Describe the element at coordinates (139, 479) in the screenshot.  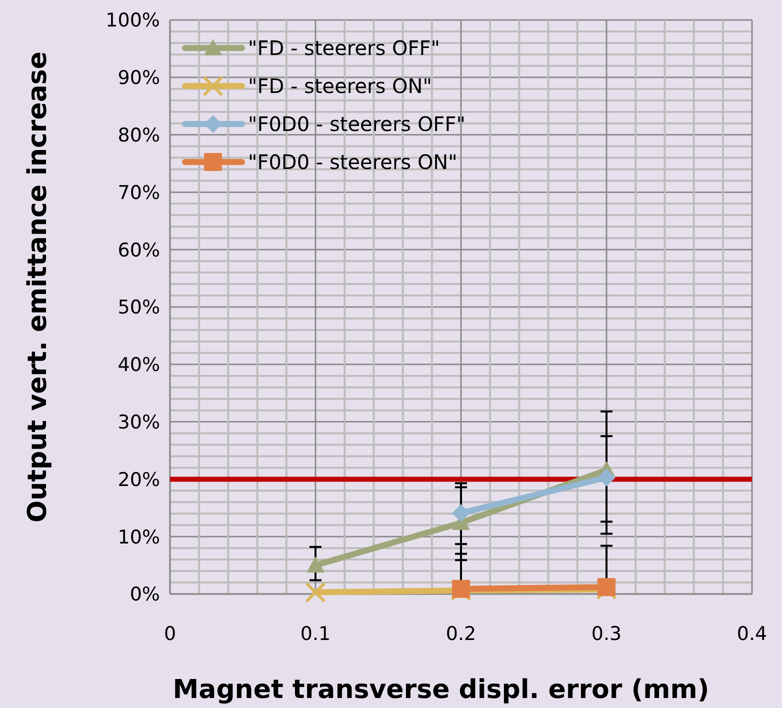
I see `y-tick-label: 20%` at that location.